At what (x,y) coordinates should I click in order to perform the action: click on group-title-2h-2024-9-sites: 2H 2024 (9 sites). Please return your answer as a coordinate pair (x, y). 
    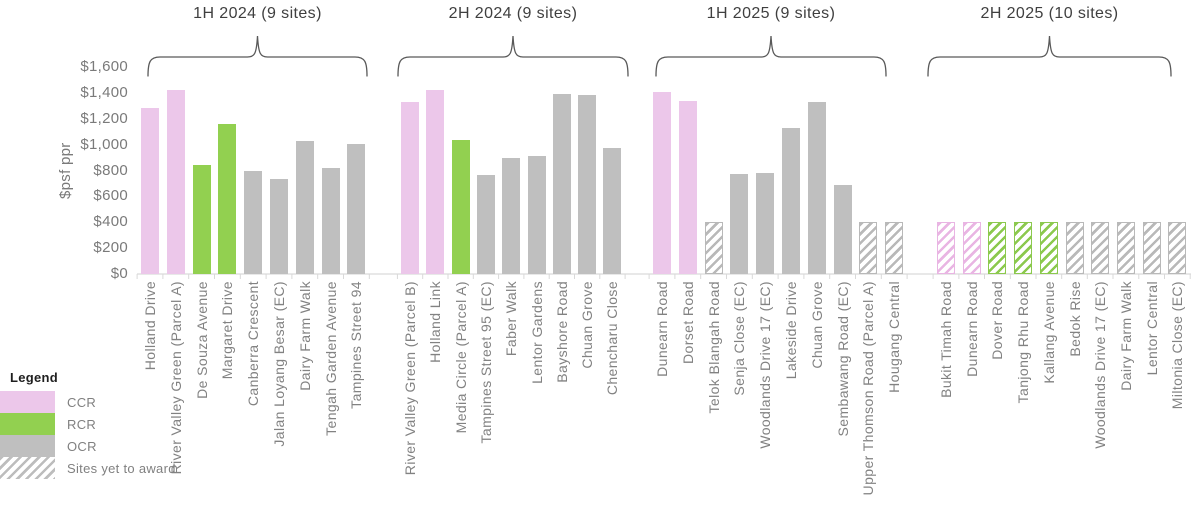
    Looking at the image, I should click on (513, 13).